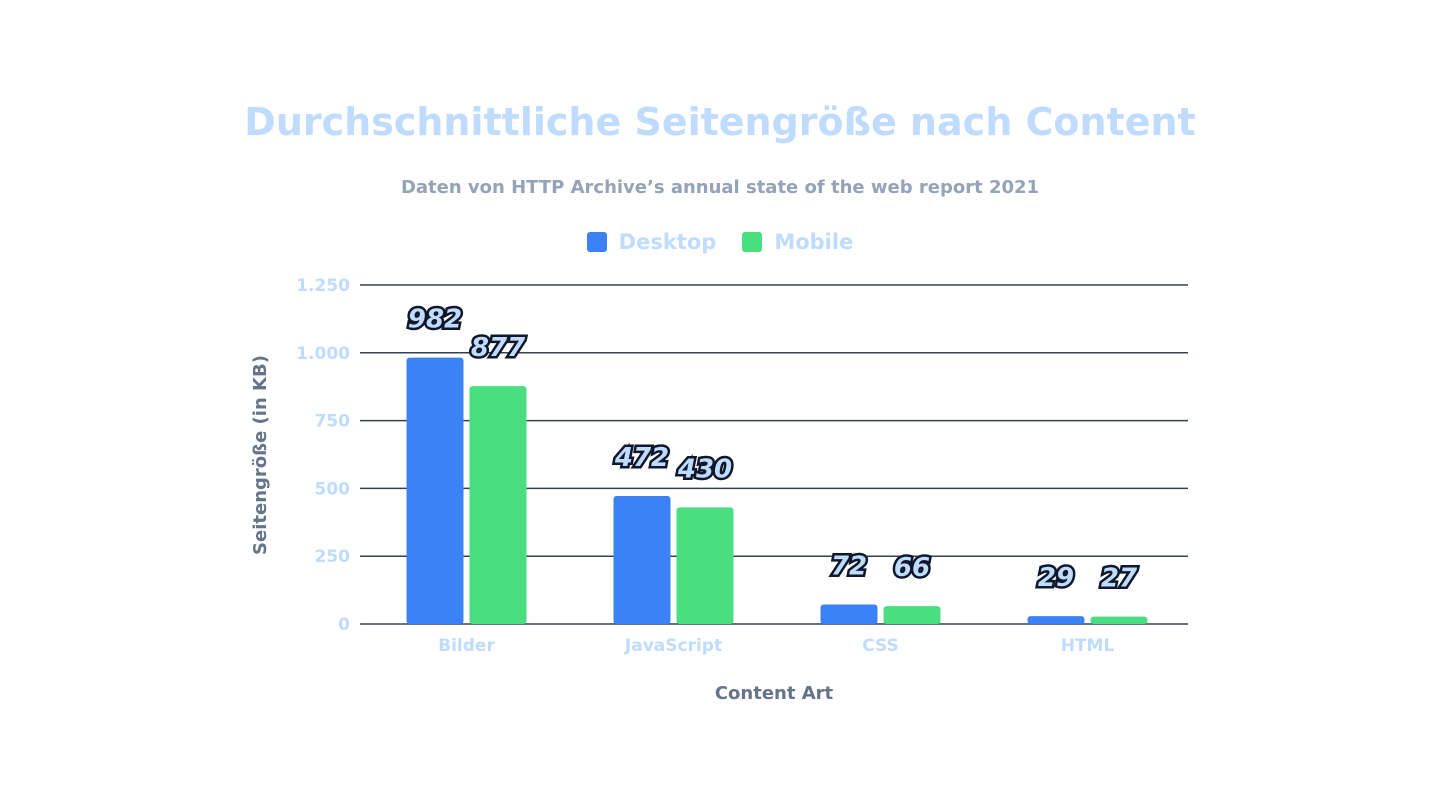 This screenshot has height=810, width=1440. What do you see at coordinates (323, 354) in the screenshot?
I see `y-tick-label: 1.000` at bounding box center [323, 354].